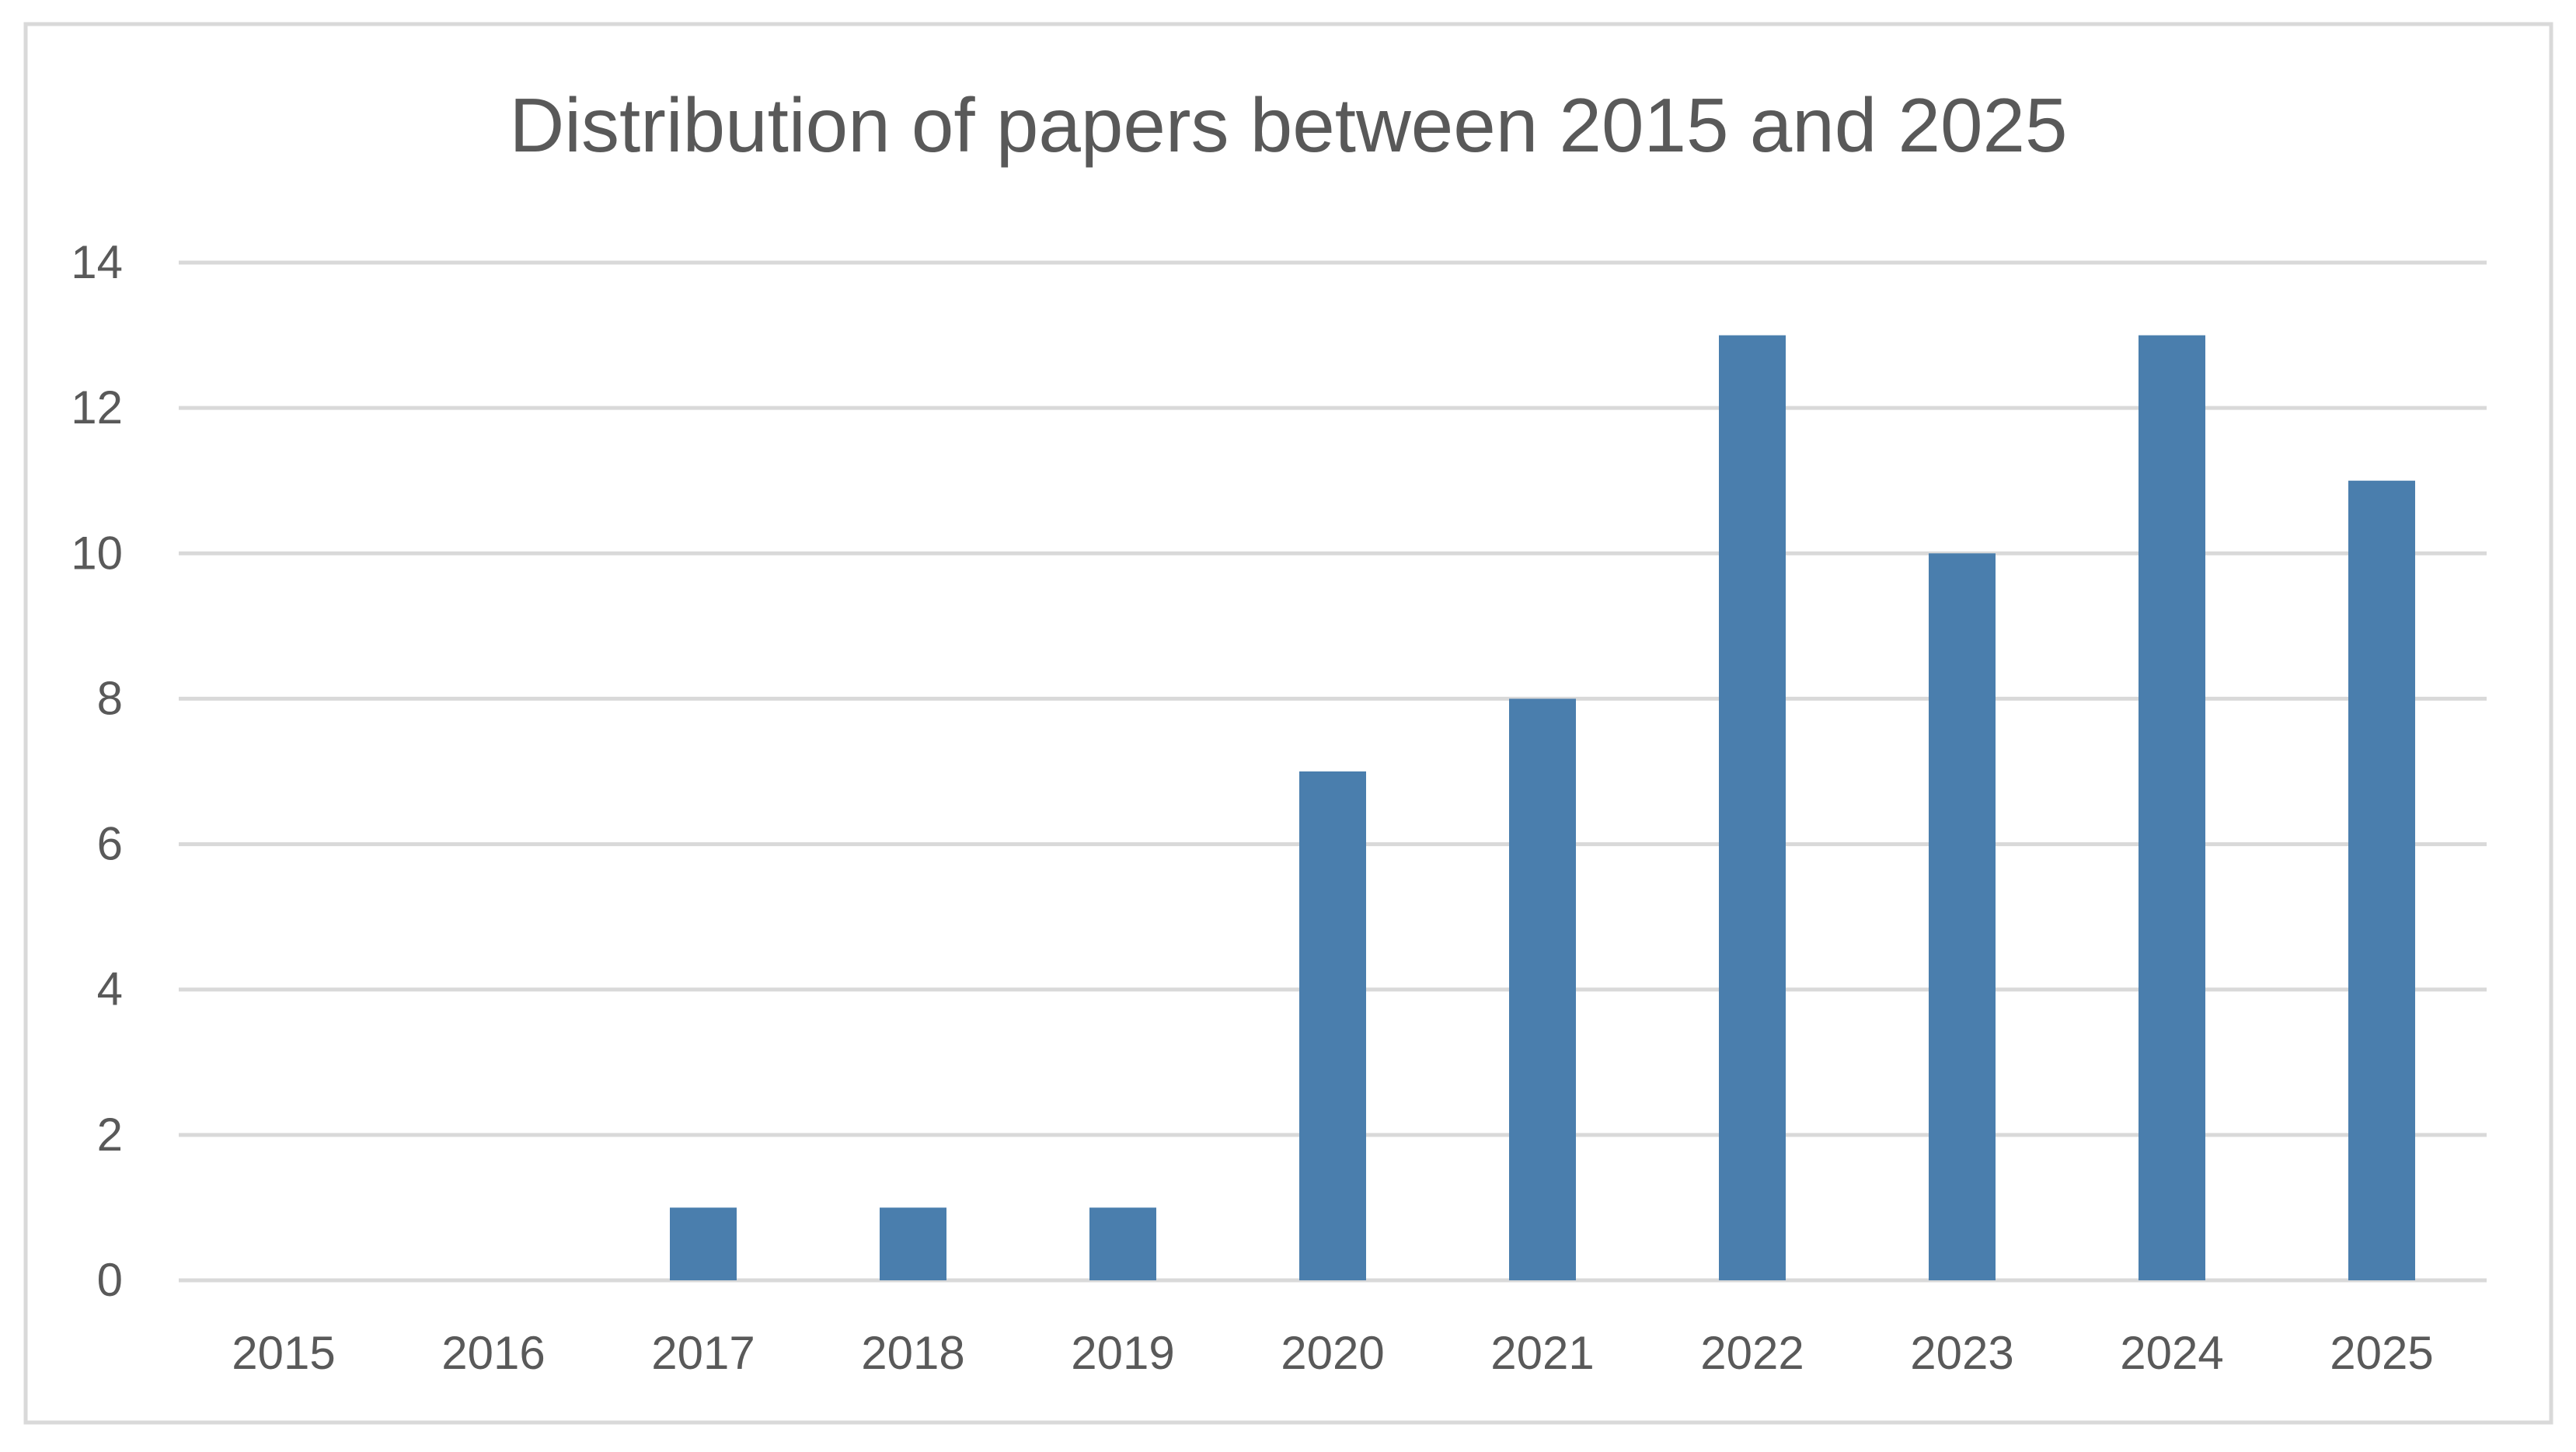 The width and height of the screenshot is (2576, 1452). I want to click on bar-2018, so click(913, 1243).